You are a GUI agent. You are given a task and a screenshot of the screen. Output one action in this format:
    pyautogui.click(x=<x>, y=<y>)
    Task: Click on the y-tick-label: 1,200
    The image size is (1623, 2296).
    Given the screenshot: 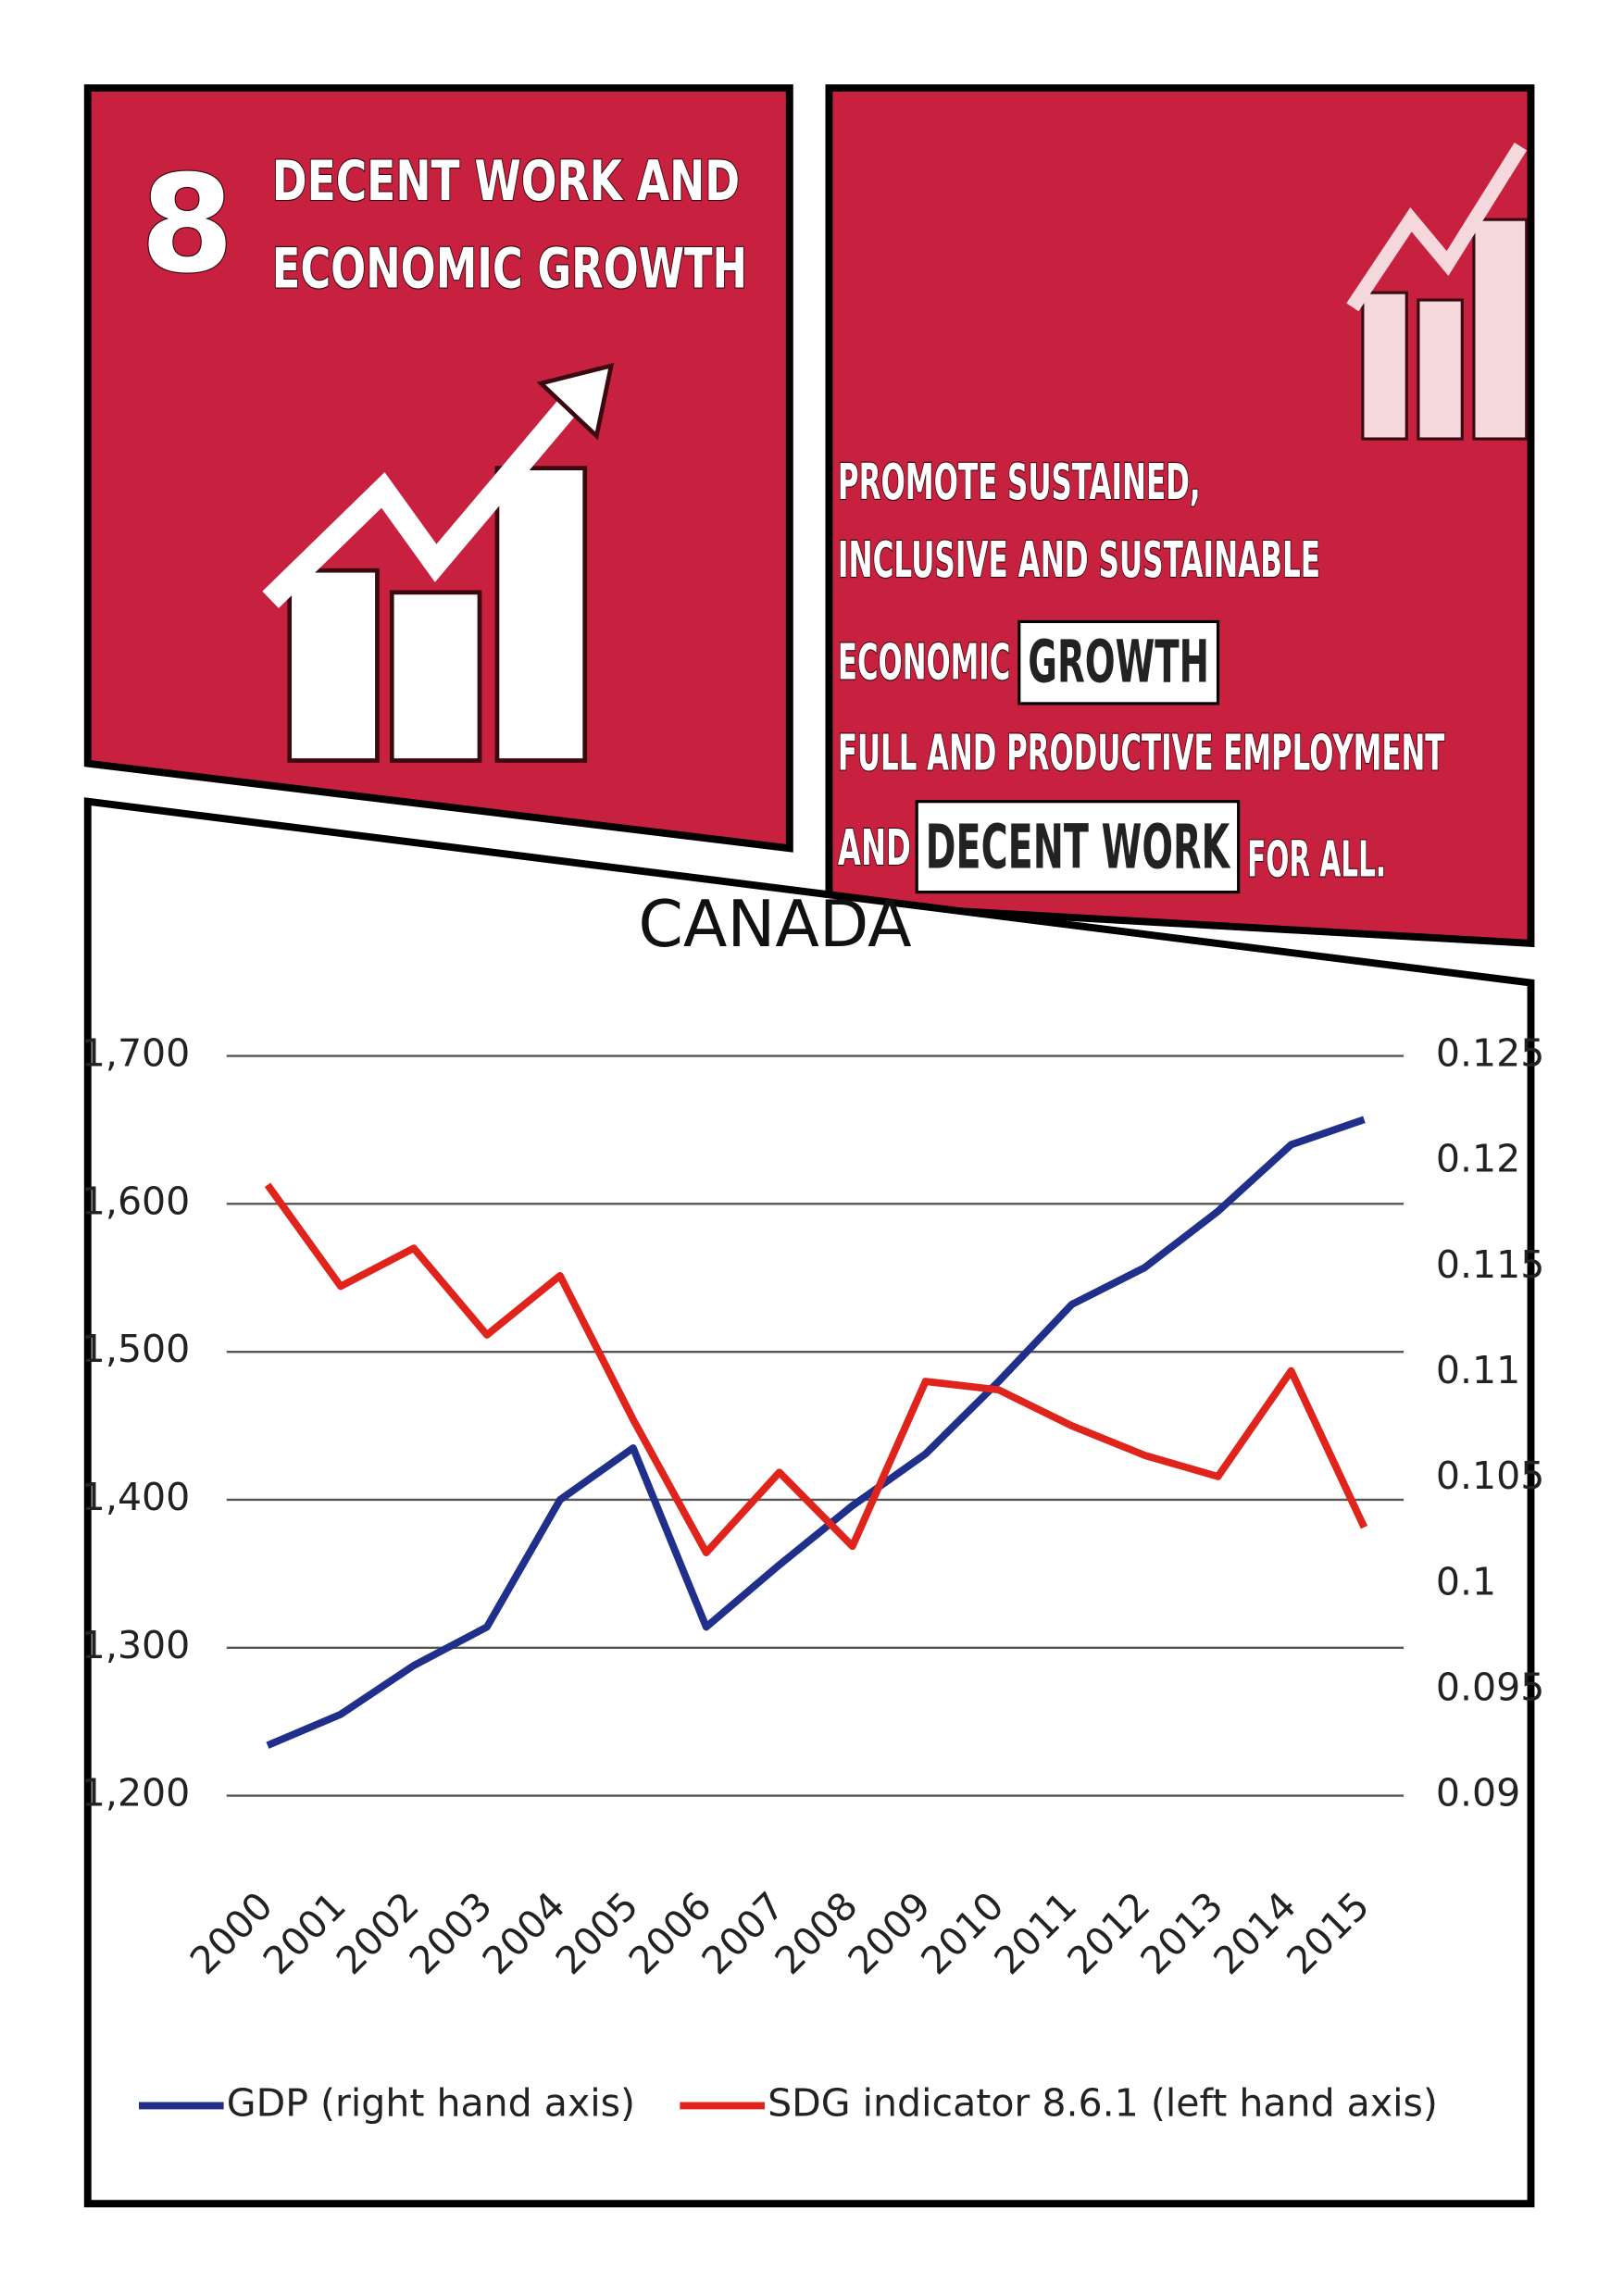 What is the action you would take?
    pyautogui.click(x=136, y=1793)
    